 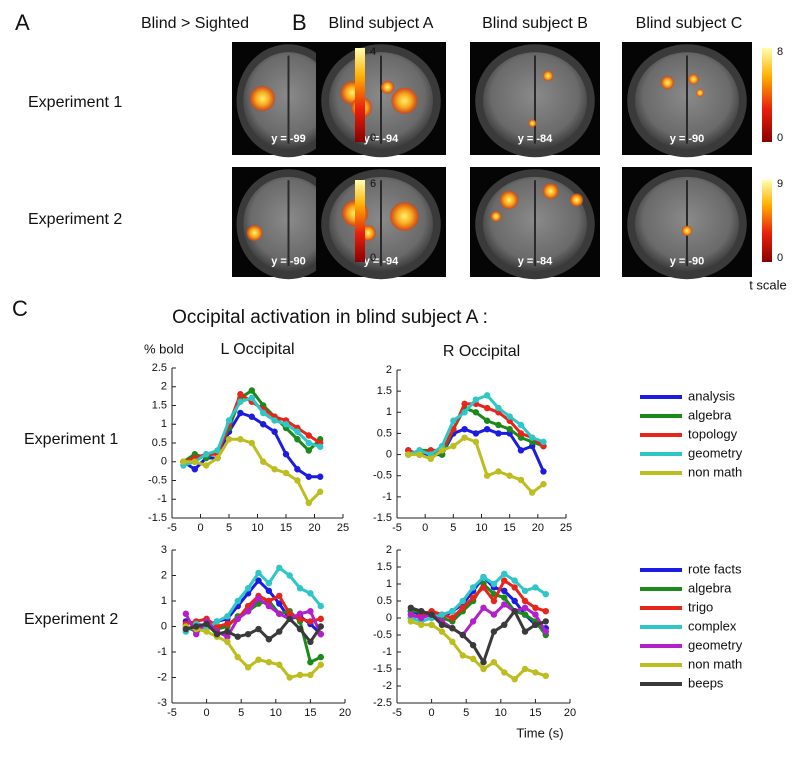 What do you see at coordinates (382, 703) in the screenshot?
I see `y-tick-label: -2.5` at bounding box center [382, 703].